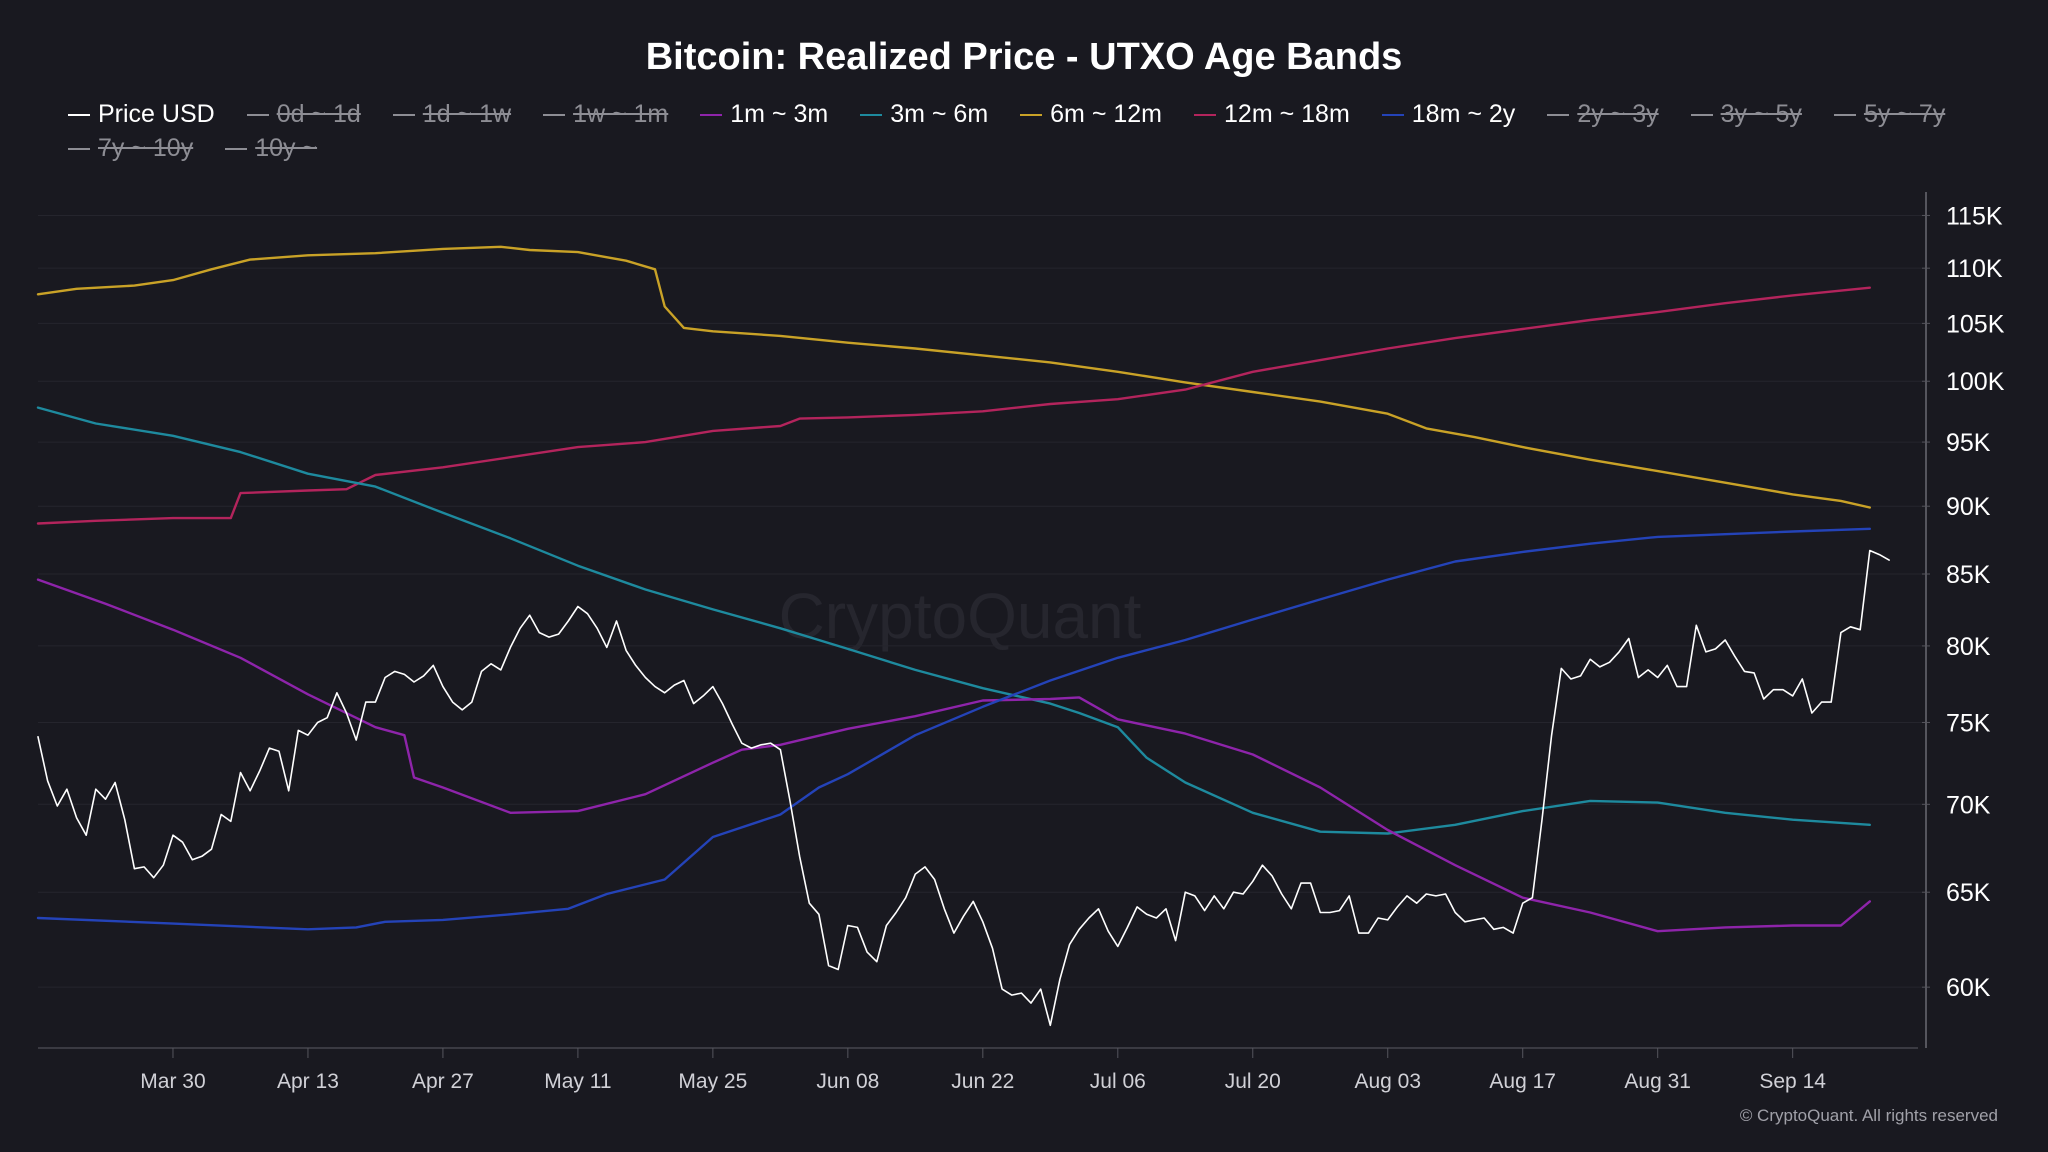  Describe the element at coordinates (1792, 1081) in the screenshot. I see `x-tick-label: Sep 14` at that location.